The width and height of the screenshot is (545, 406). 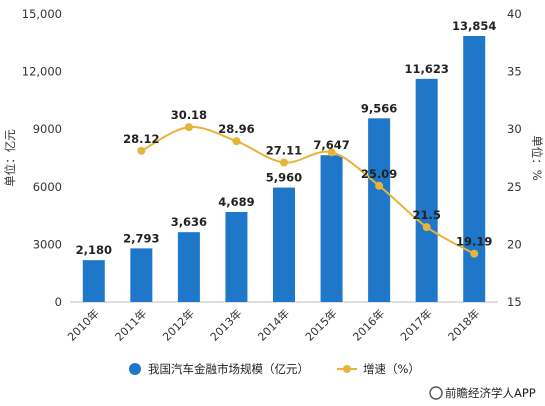 I want to click on growth-value-label: 27.11, so click(x=284, y=150).